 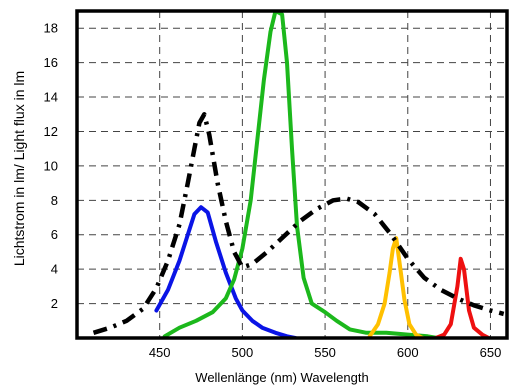 What do you see at coordinates (51, 62) in the screenshot?
I see `y-tick-label: 16` at bounding box center [51, 62].